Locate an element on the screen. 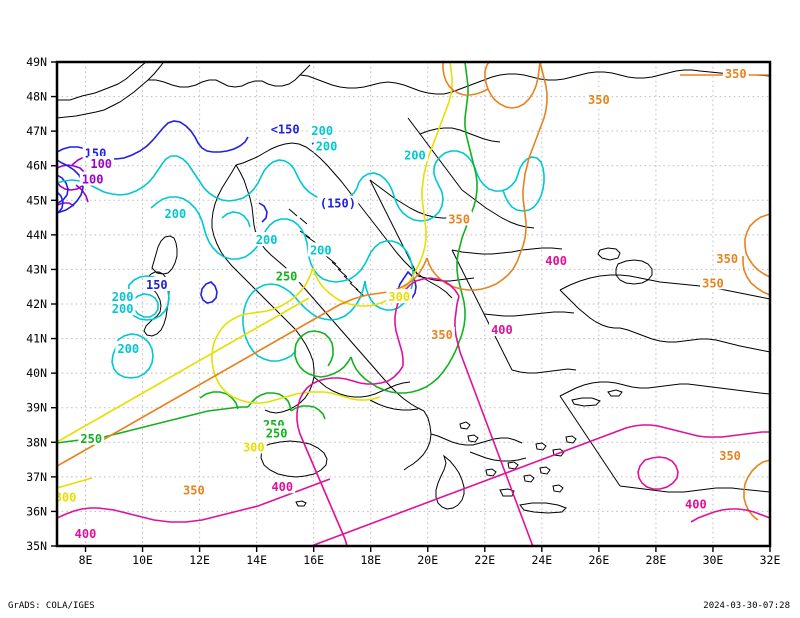  y-tick-label: 37N is located at coordinates (36, 477).